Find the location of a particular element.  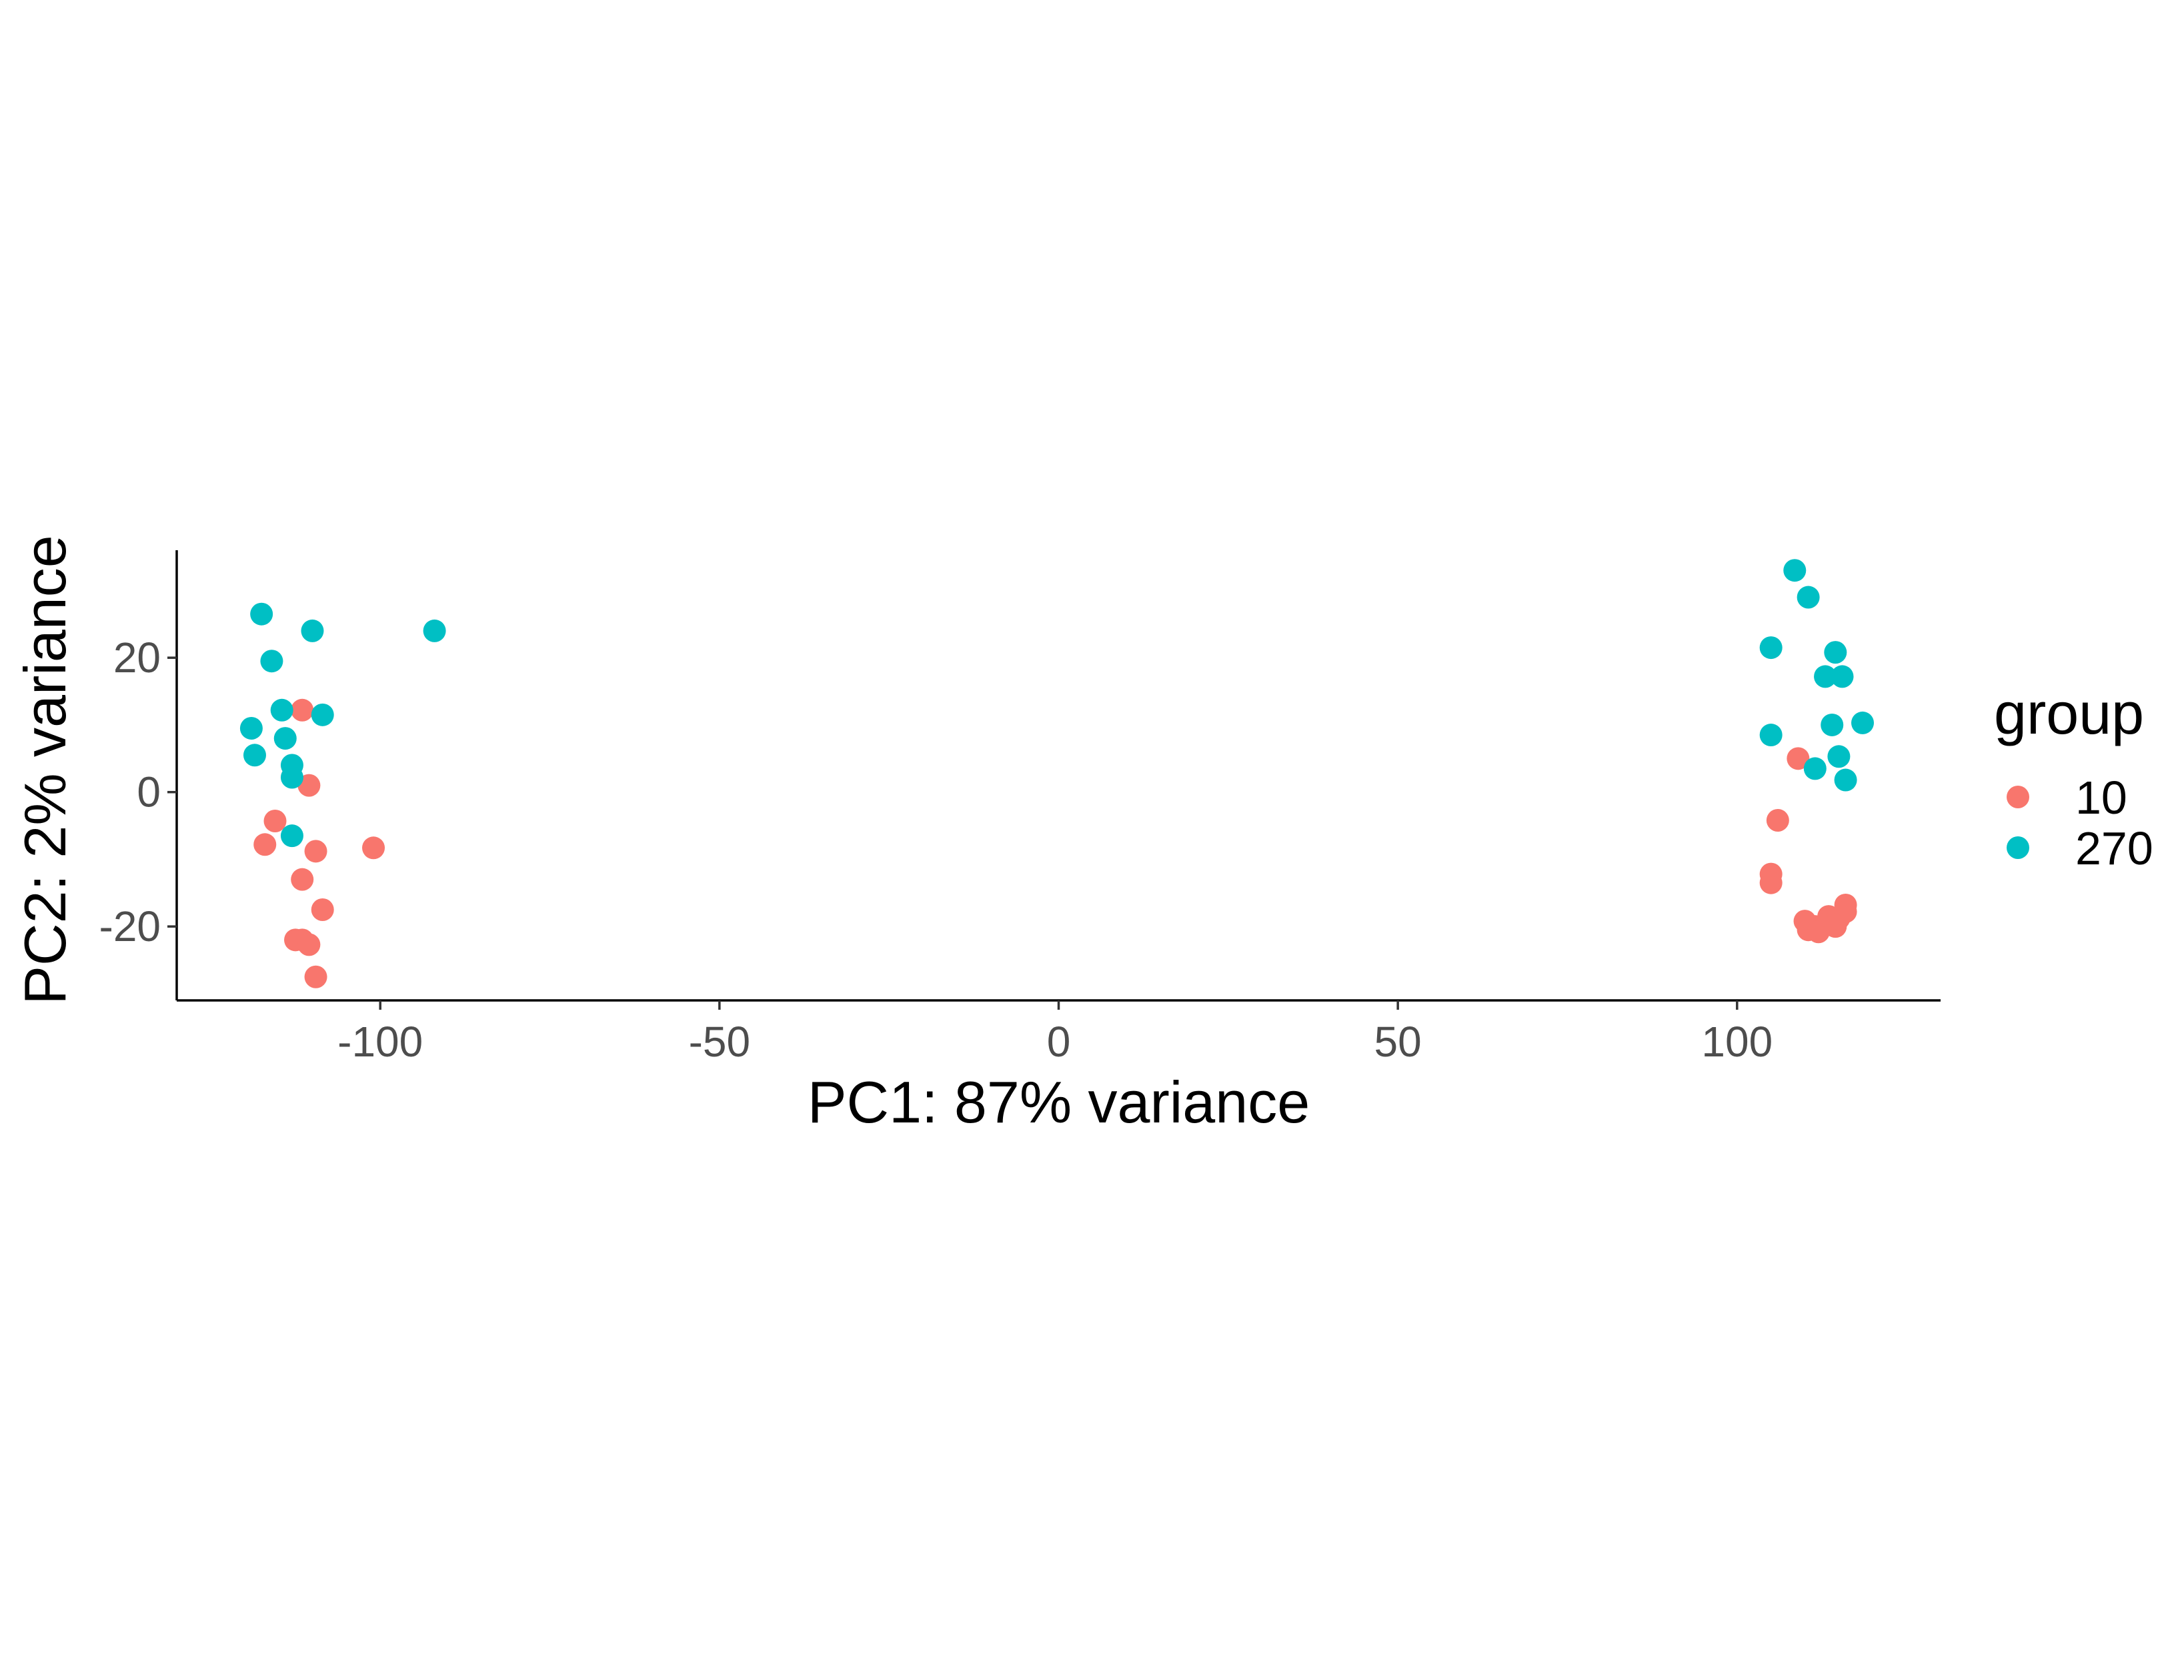

legend-title: group is located at coordinates (2069, 713).